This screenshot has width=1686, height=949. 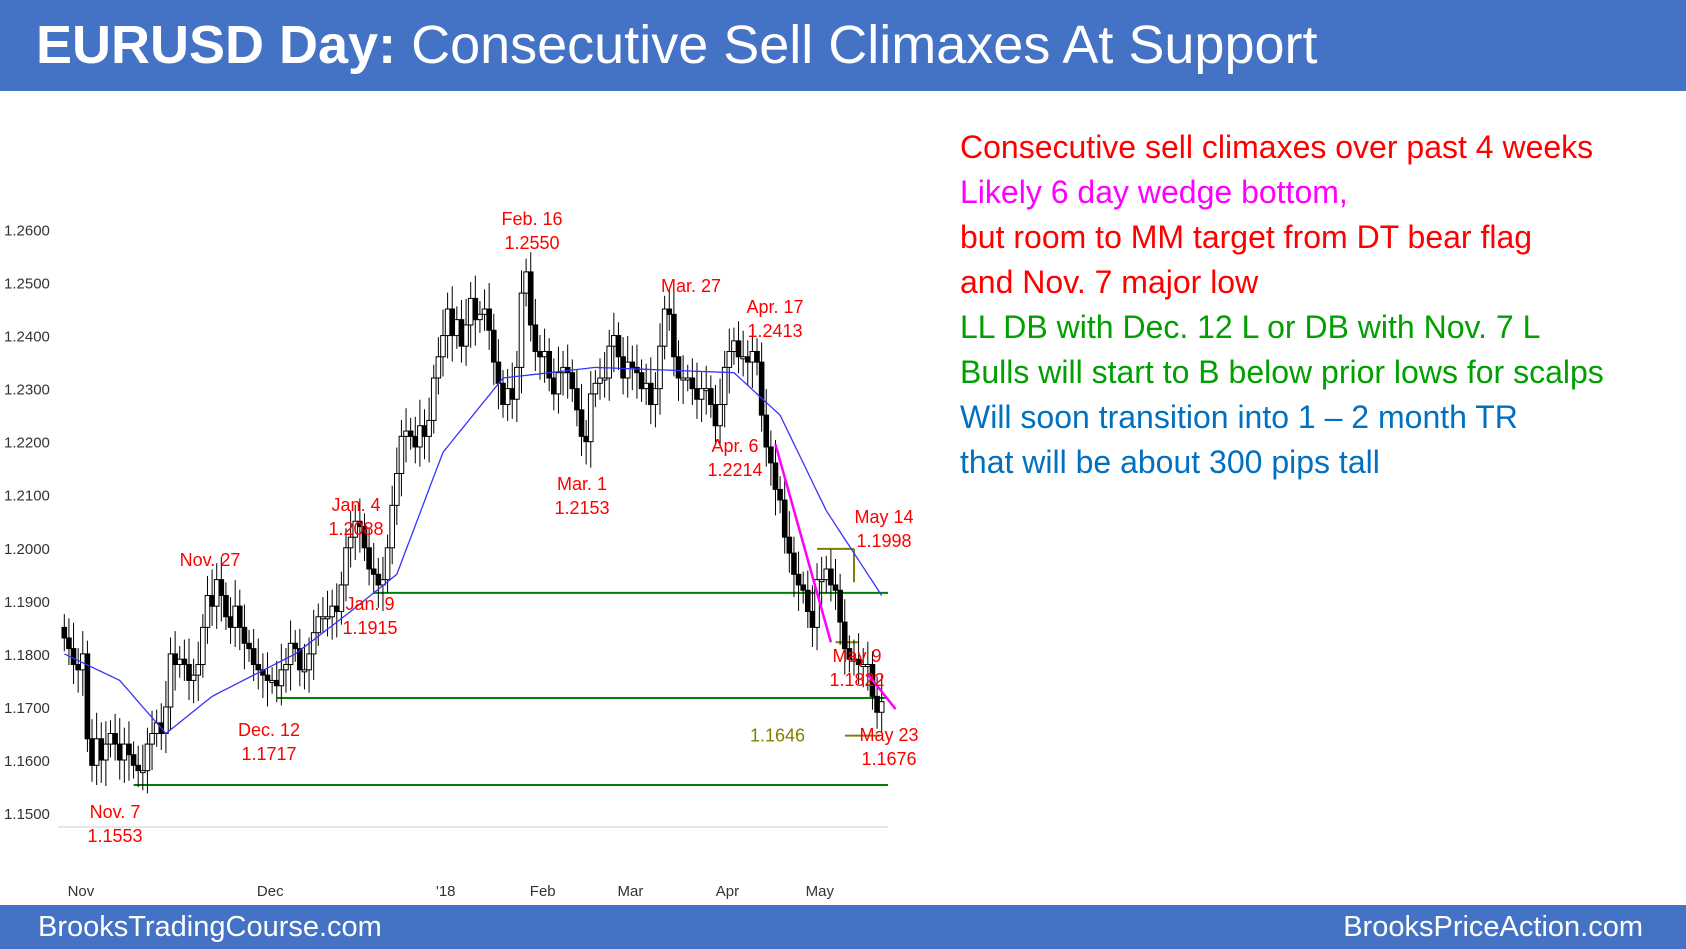 I want to click on note-line: but room to MM target from DT bear flag, so click(x=1246, y=237).